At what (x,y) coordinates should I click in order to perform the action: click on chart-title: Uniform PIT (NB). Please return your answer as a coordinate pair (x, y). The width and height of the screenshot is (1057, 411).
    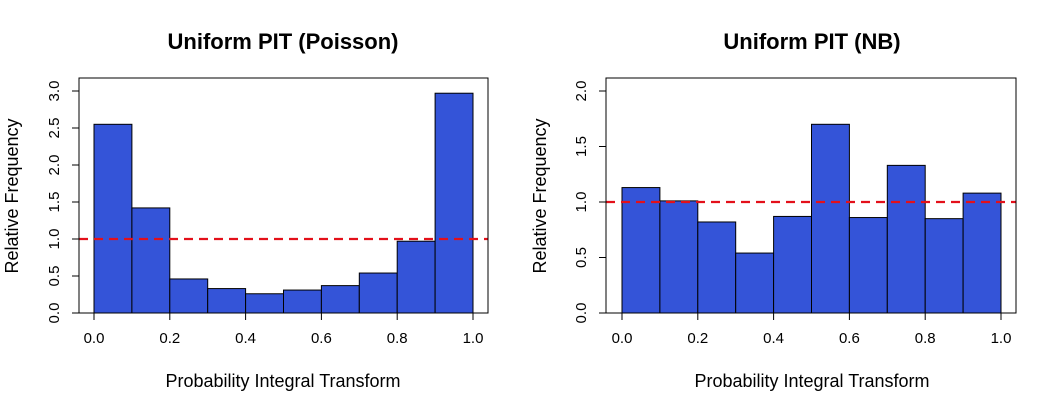
    Looking at the image, I should click on (811, 41).